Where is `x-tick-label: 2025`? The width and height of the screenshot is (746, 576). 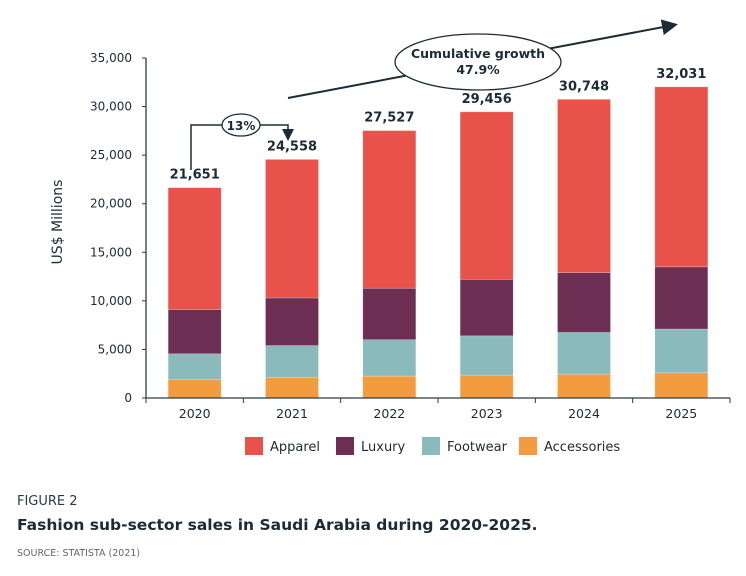 x-tick-label: 2025 is located at coordinates (681, 413).